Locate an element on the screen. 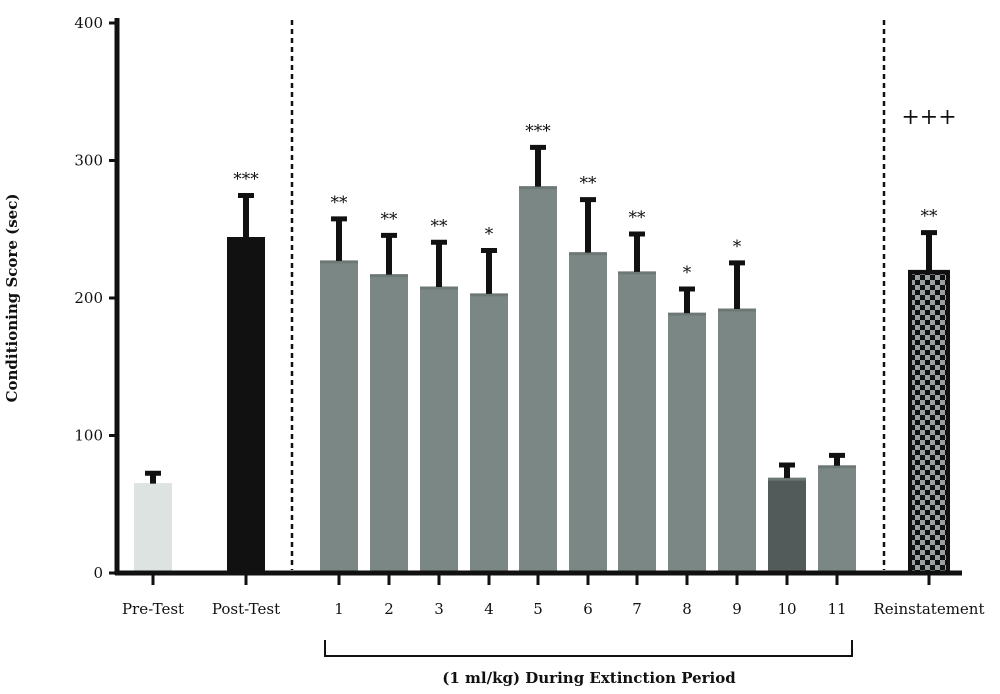 The image size is (1000, 694). y-tick-label-4: 400 is located at coordinates (88, 23).